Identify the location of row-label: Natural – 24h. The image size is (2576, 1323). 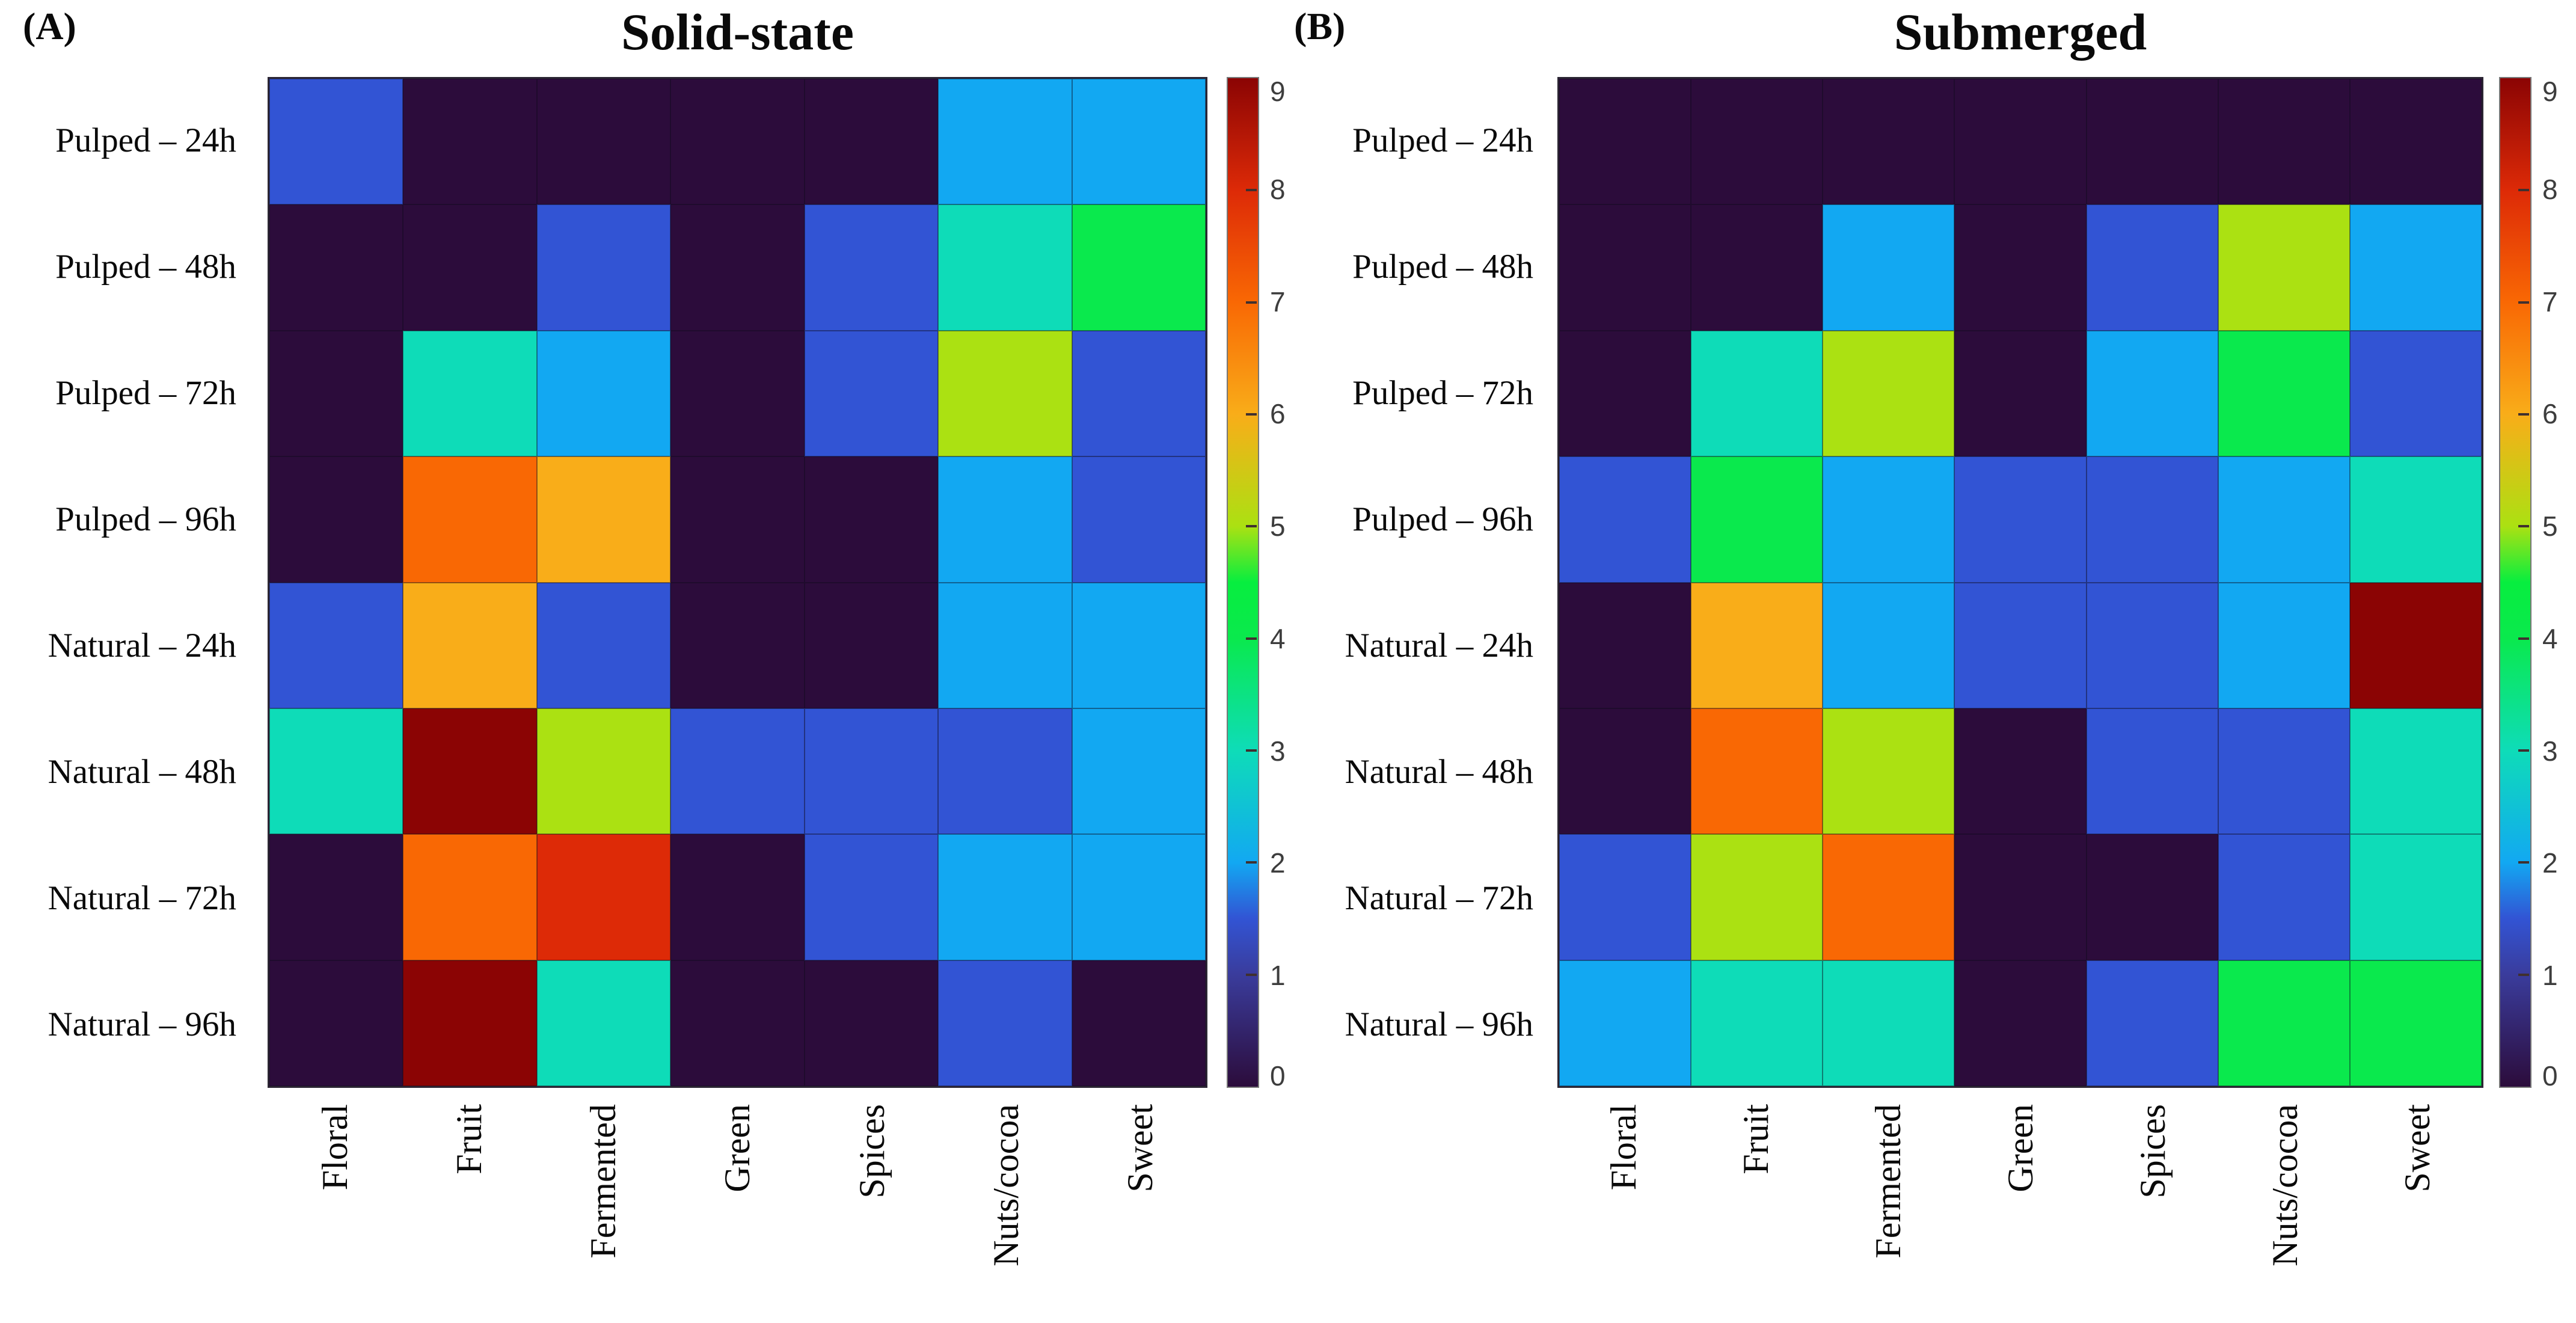
(1439, 646).